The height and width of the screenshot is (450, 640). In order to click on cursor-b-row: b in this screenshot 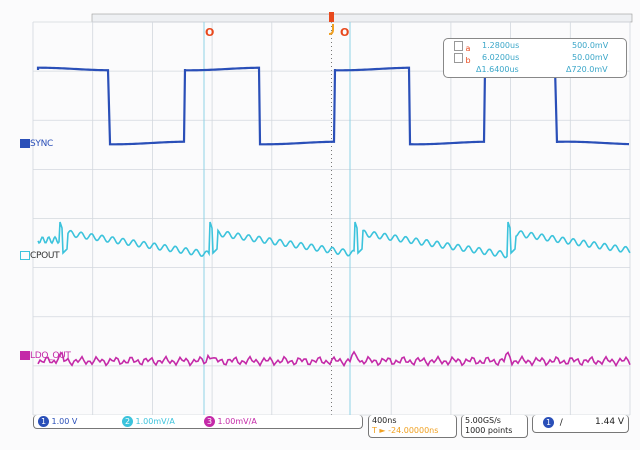, I will do `click(462, 59)`.